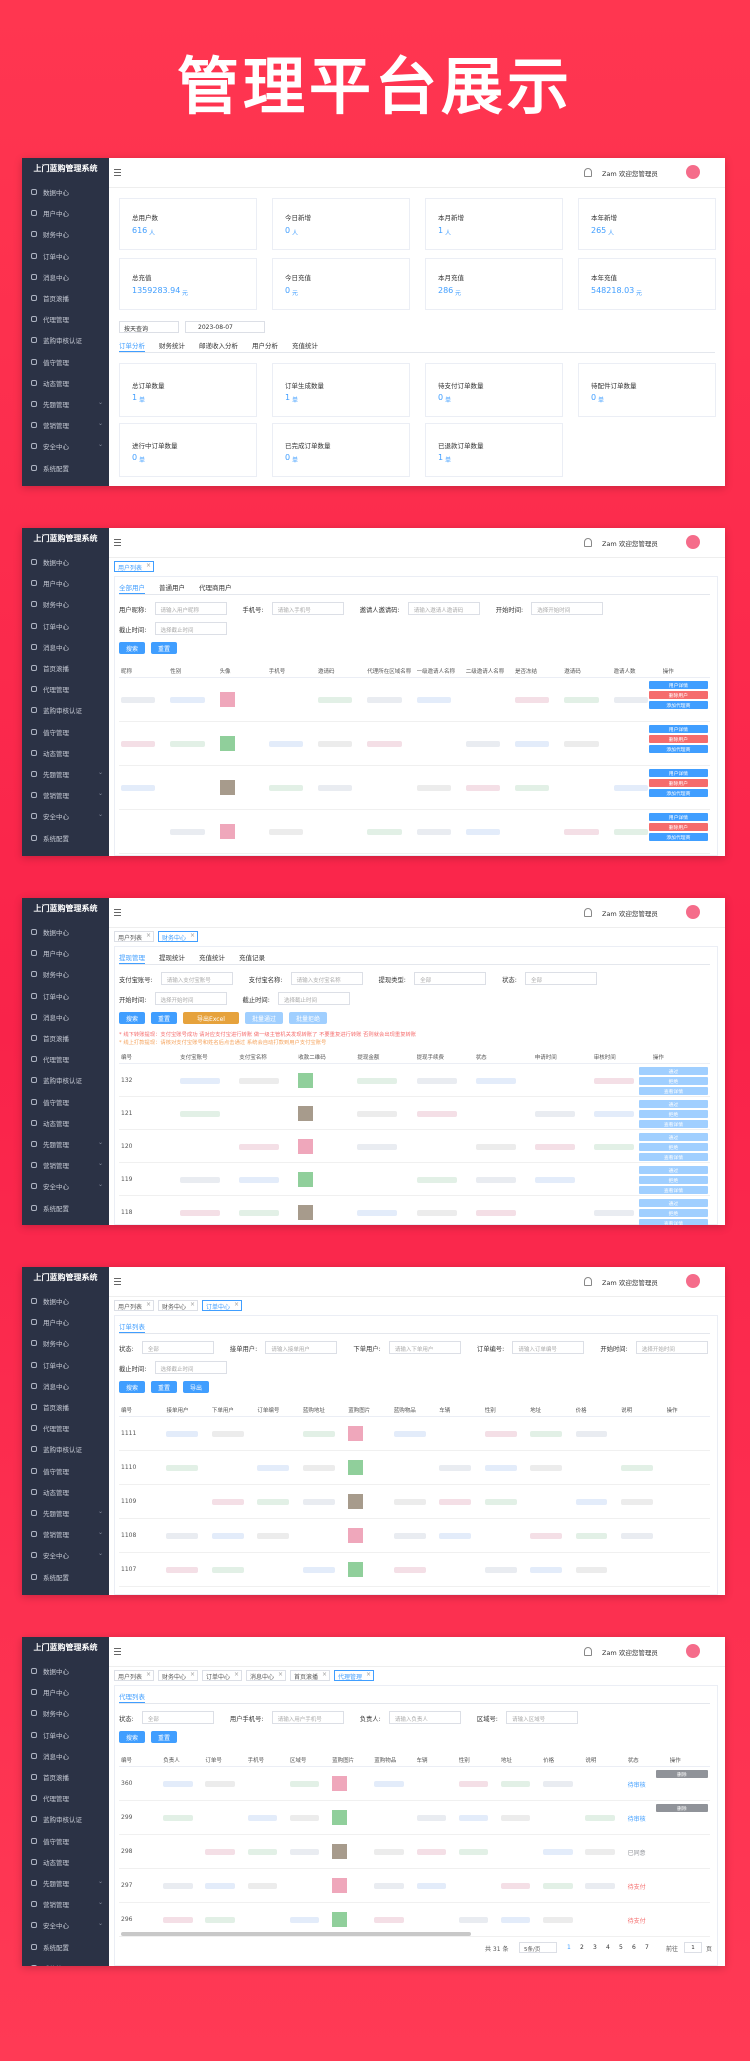  What do you see at coordinates (678, 783) in the screenshot?
I see `row-button: 删除用户` at bounding box center [678, 783].